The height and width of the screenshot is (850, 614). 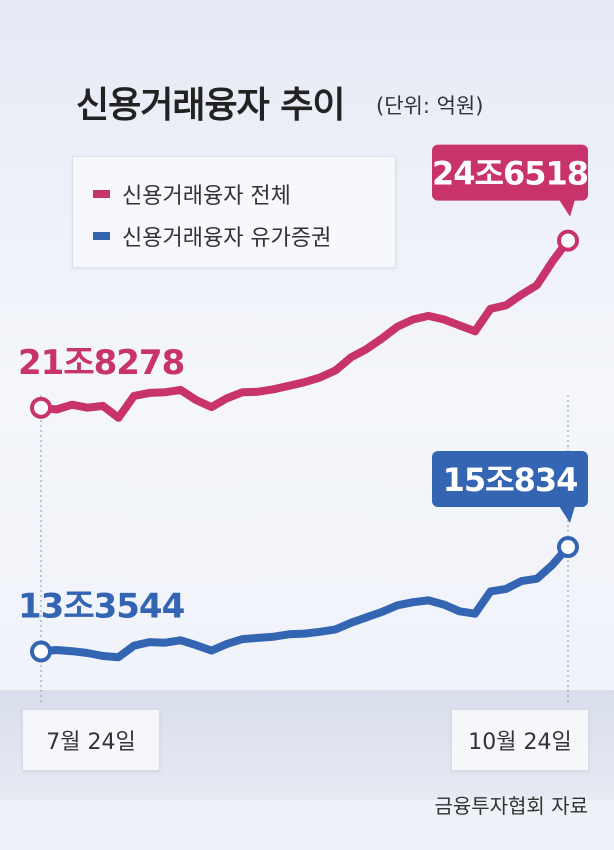 What do you see at coordinates (41, 407) in the screenshot?
I see `series-point-total-start` at bounding box center [41, 407].